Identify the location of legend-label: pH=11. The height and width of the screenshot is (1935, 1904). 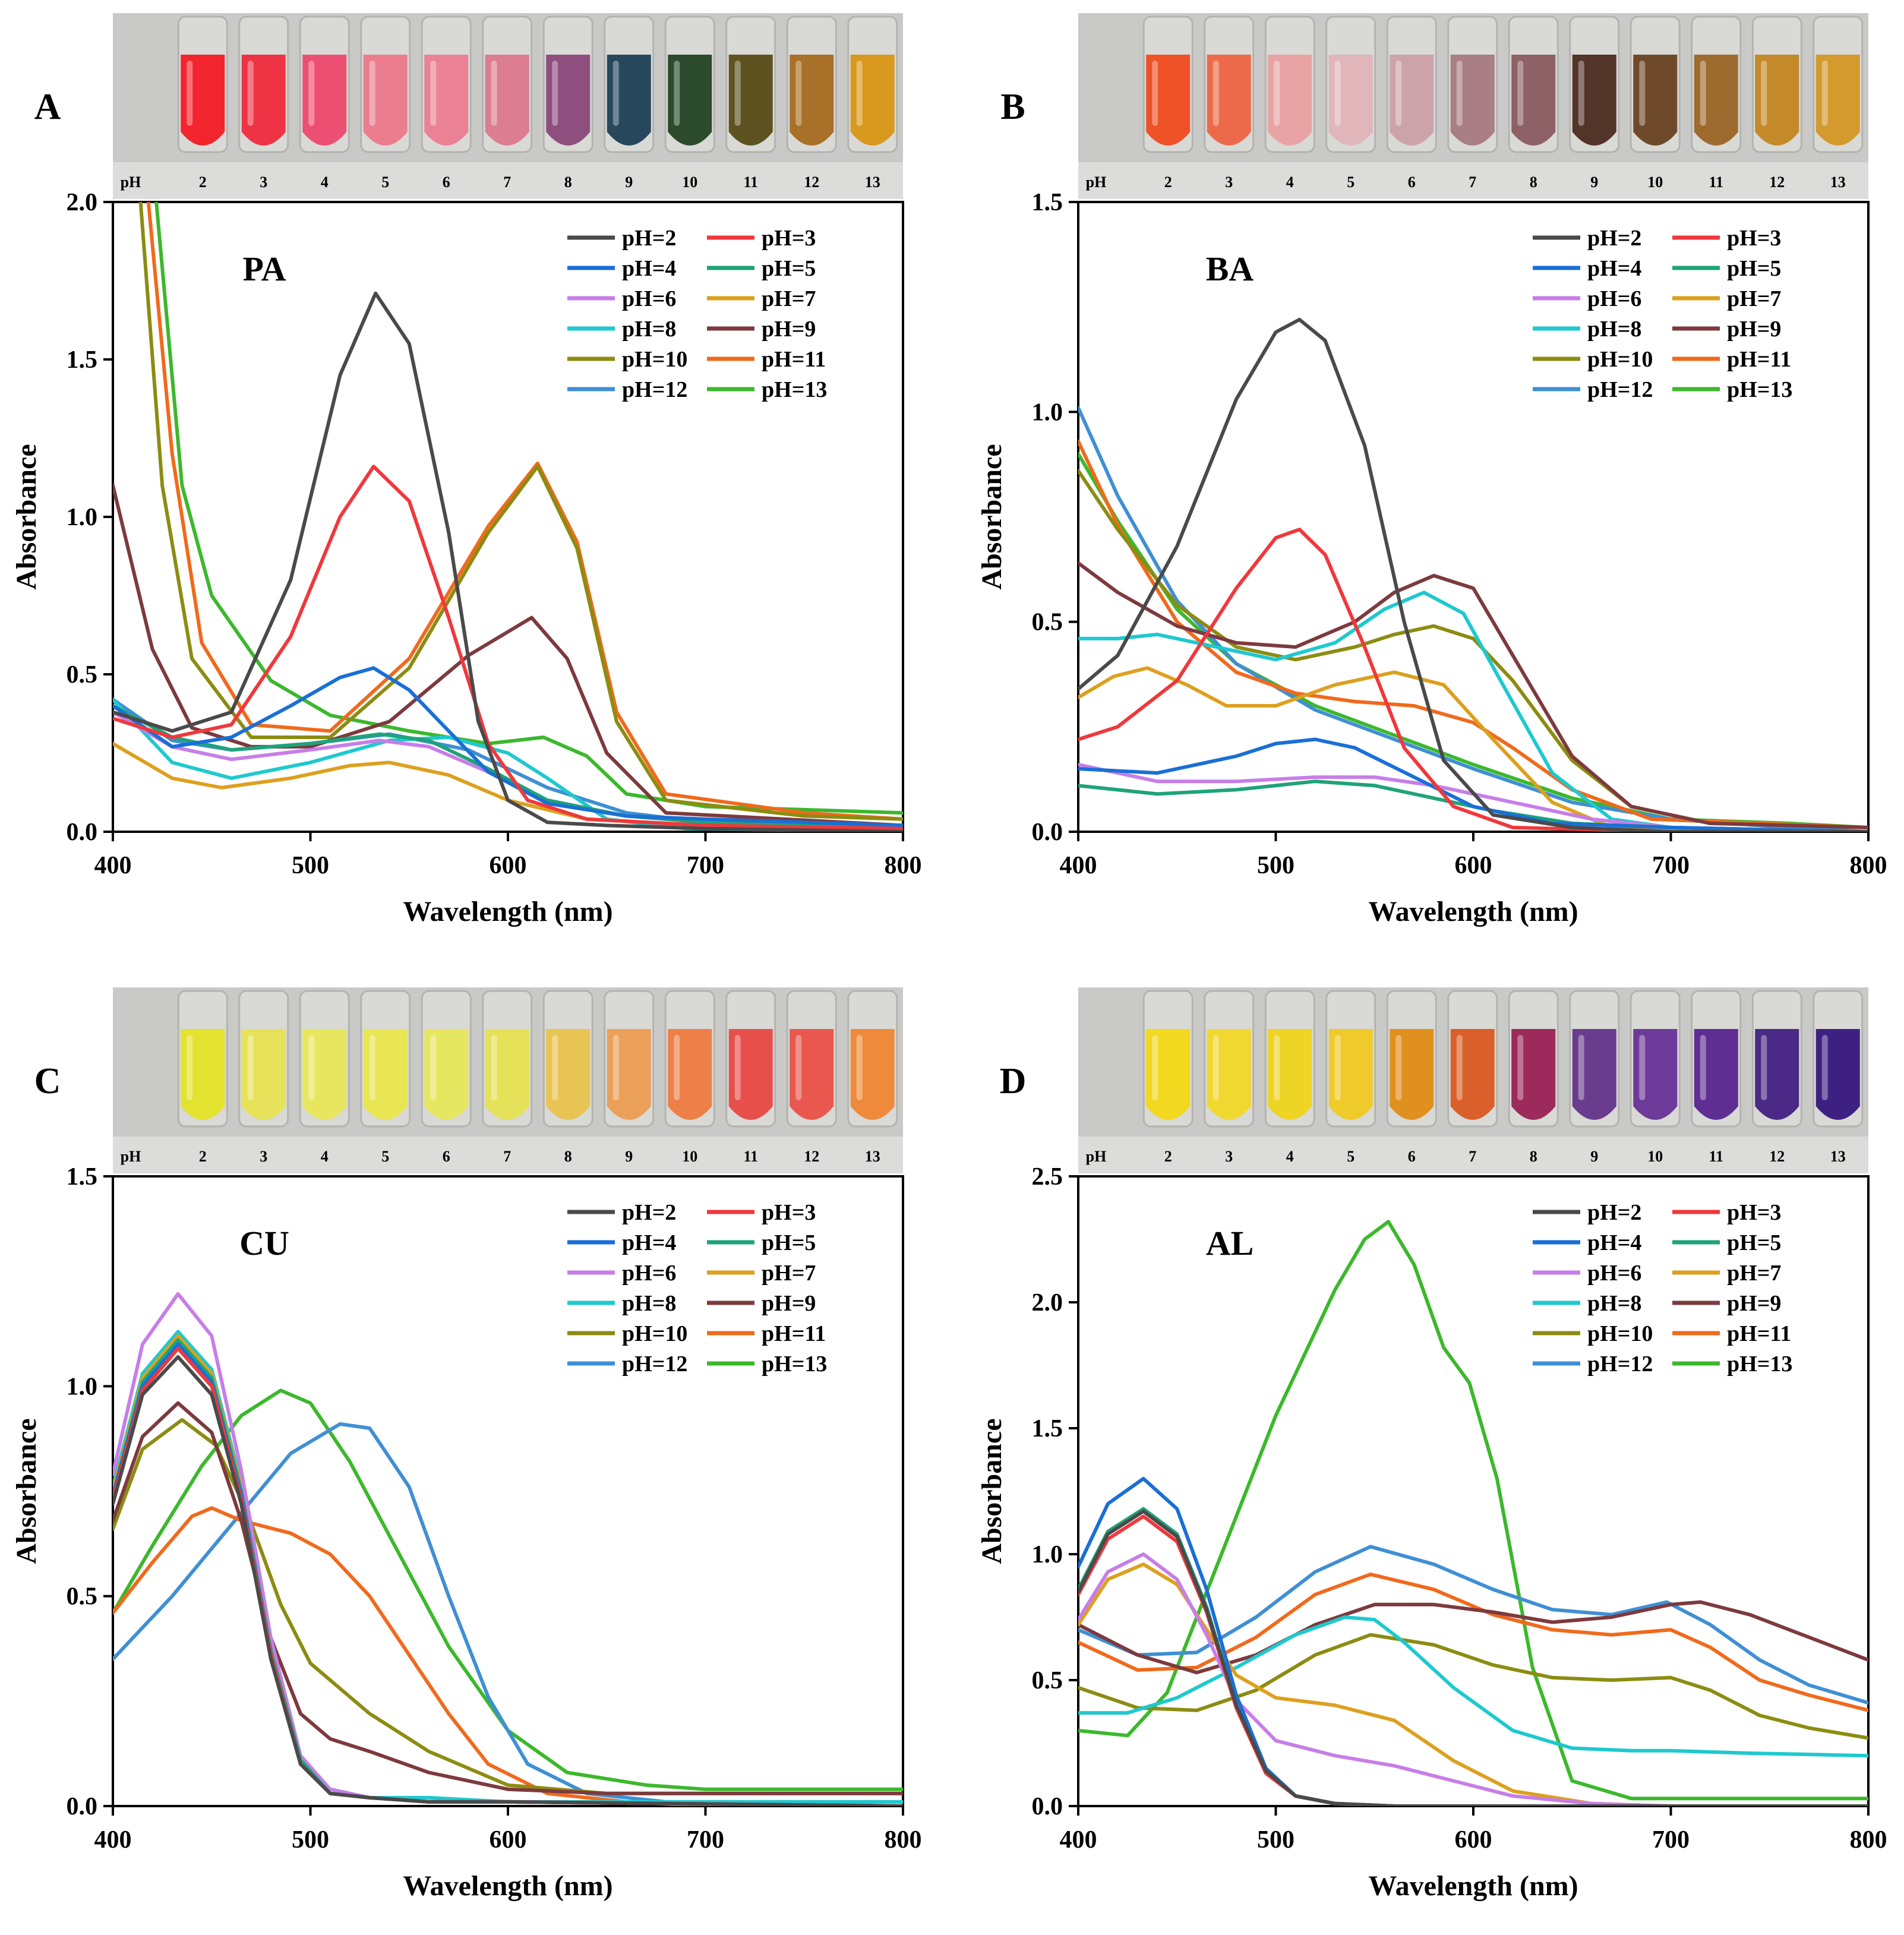
(794, 359).